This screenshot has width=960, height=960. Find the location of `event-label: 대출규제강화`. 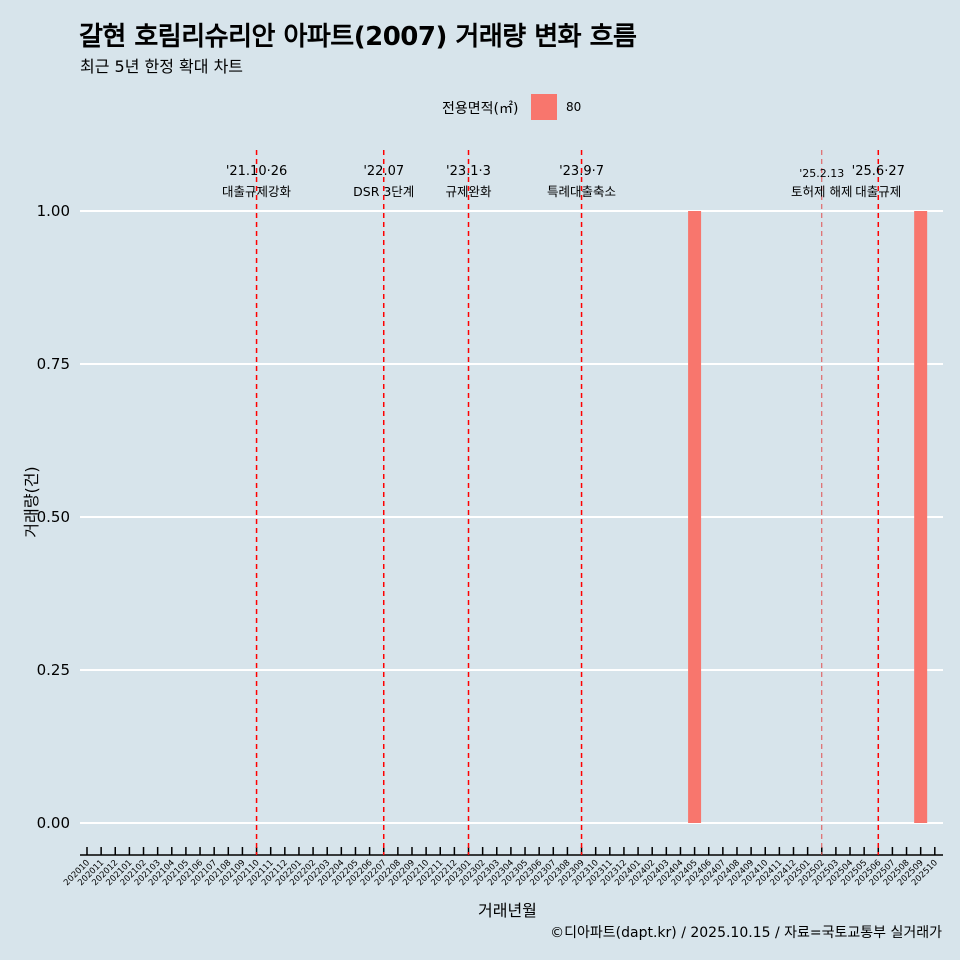

event-label: 대출규제강화 is located at coordinates (257, 191).